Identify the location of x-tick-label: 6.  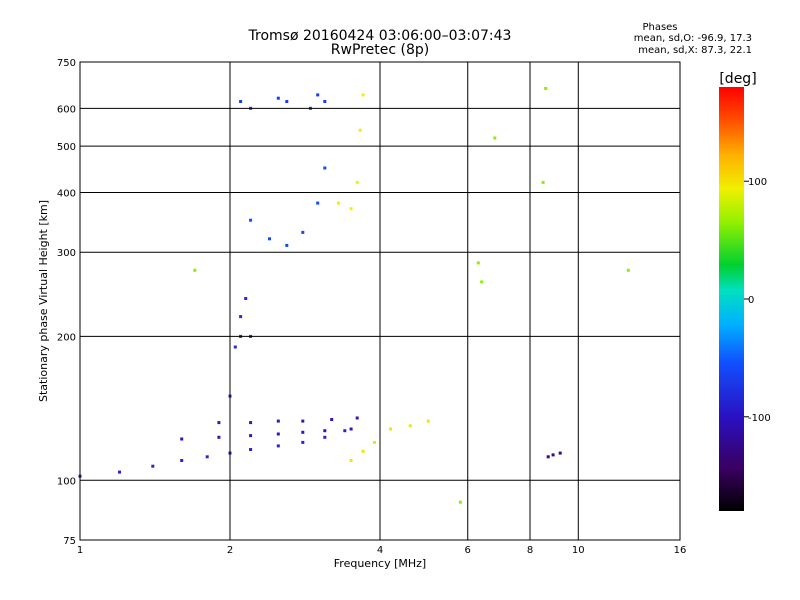
(468, 550).